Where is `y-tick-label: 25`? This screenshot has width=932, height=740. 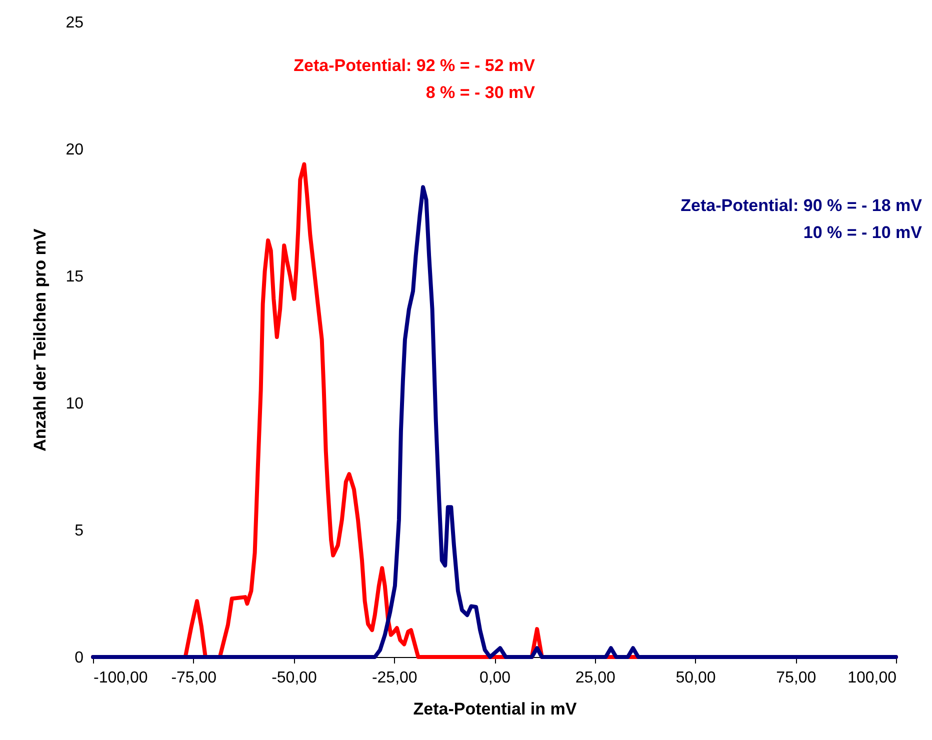
y-tick-label: 25 is located at coordinates (75, 23).